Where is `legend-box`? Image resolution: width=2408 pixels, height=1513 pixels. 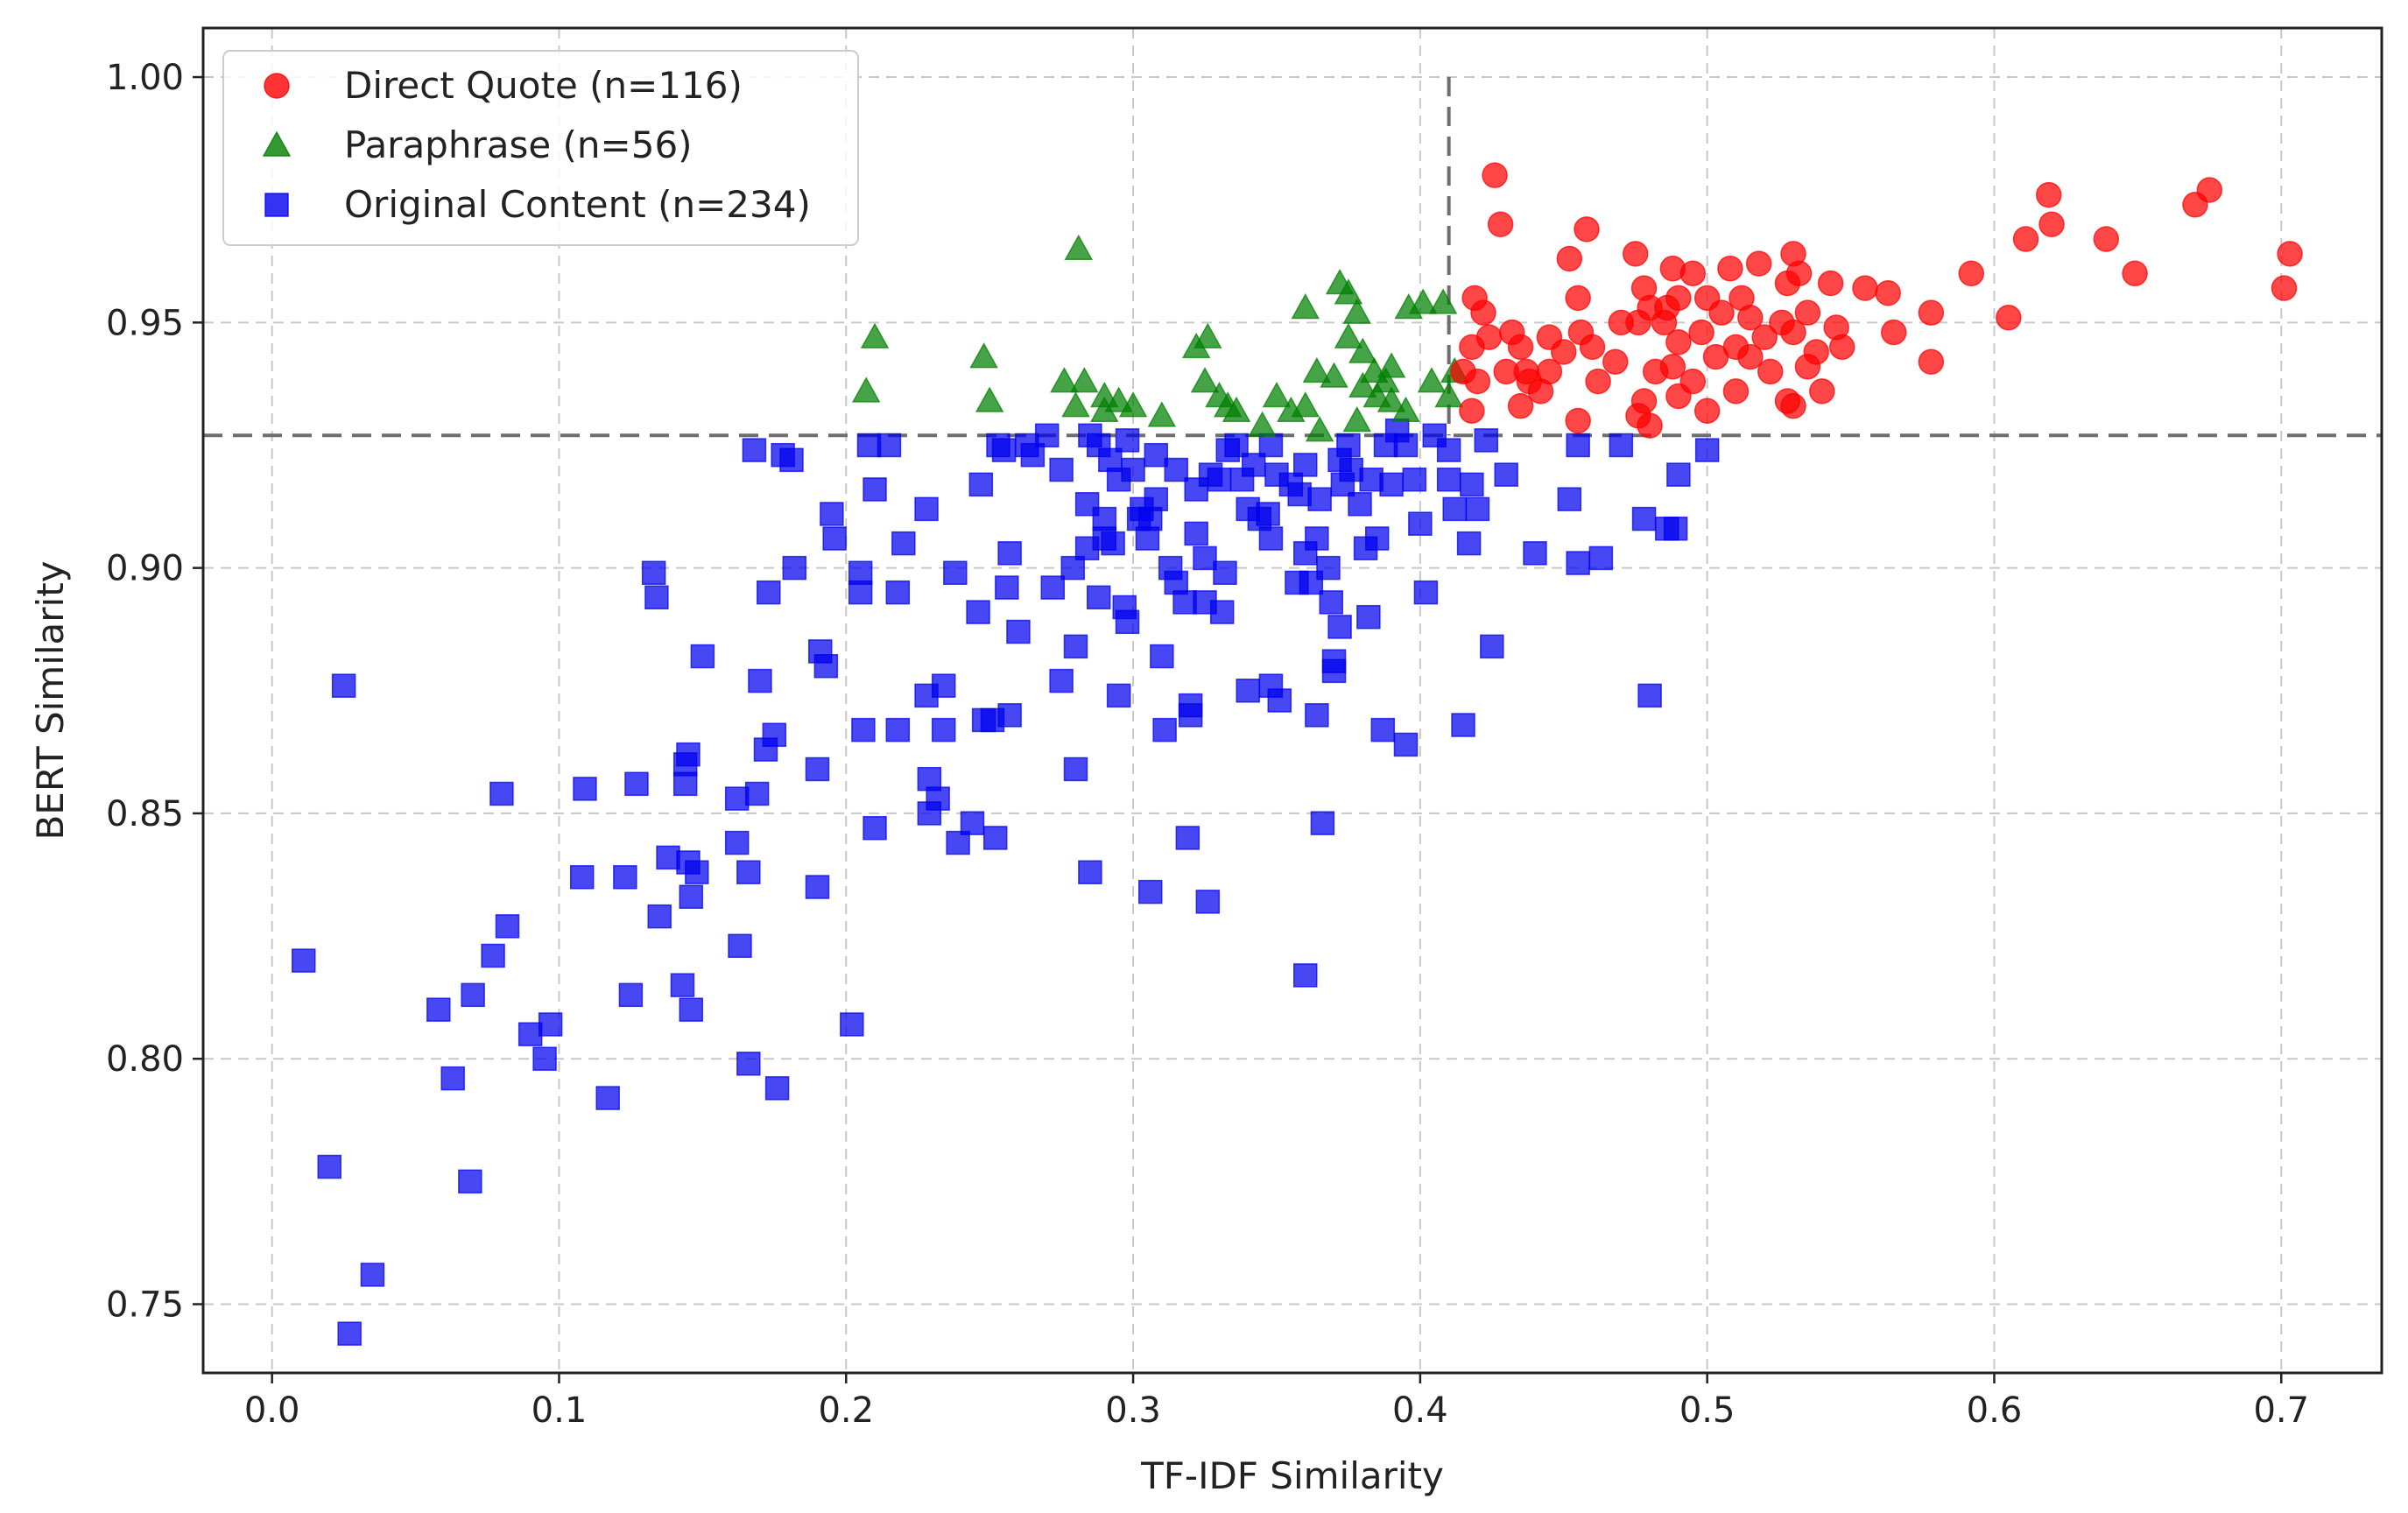 legend-box is located at coordinates (540, 148).